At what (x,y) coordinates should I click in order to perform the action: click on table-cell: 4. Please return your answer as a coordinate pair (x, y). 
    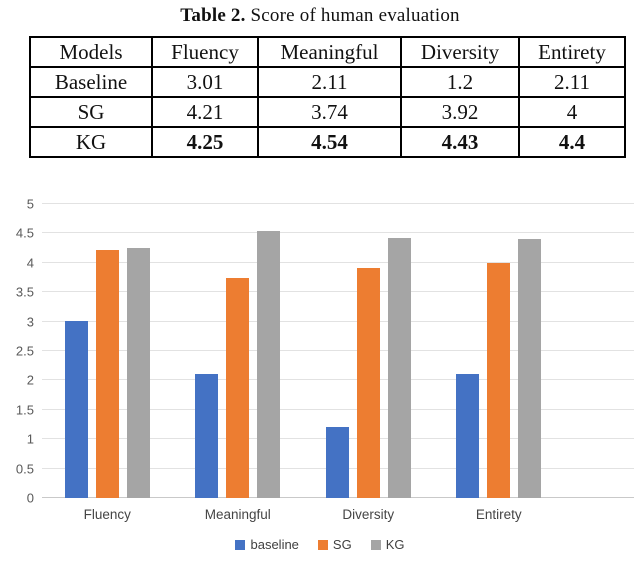
    Looking at the image, I should click on (572, 112).